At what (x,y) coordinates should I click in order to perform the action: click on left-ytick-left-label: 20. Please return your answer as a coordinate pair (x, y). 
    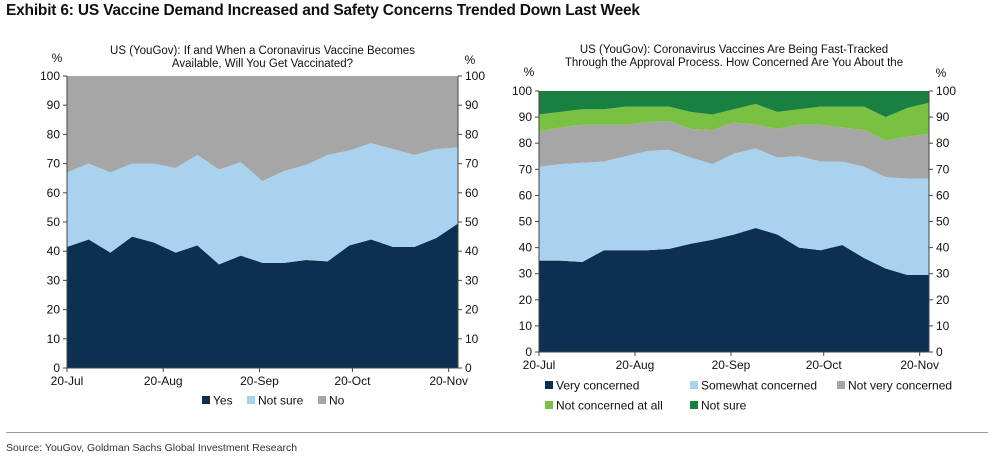
    Looking at the image, I should click on (54, 310).